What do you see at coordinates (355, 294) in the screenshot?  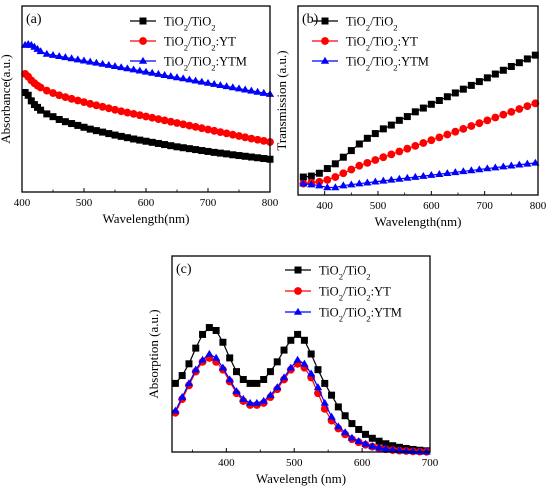 I see `legend-label: TiO2/TiO2:YT` at bounding box center [355, 294].